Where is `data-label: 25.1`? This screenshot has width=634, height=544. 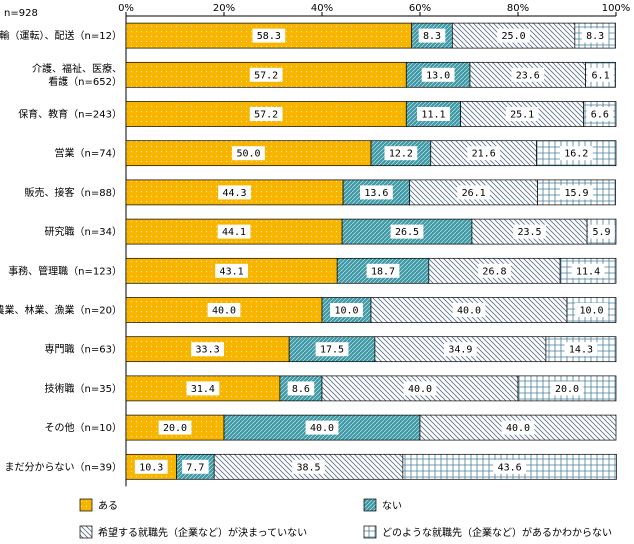 data-label: 25.1 is located at coordinates (522, 115).